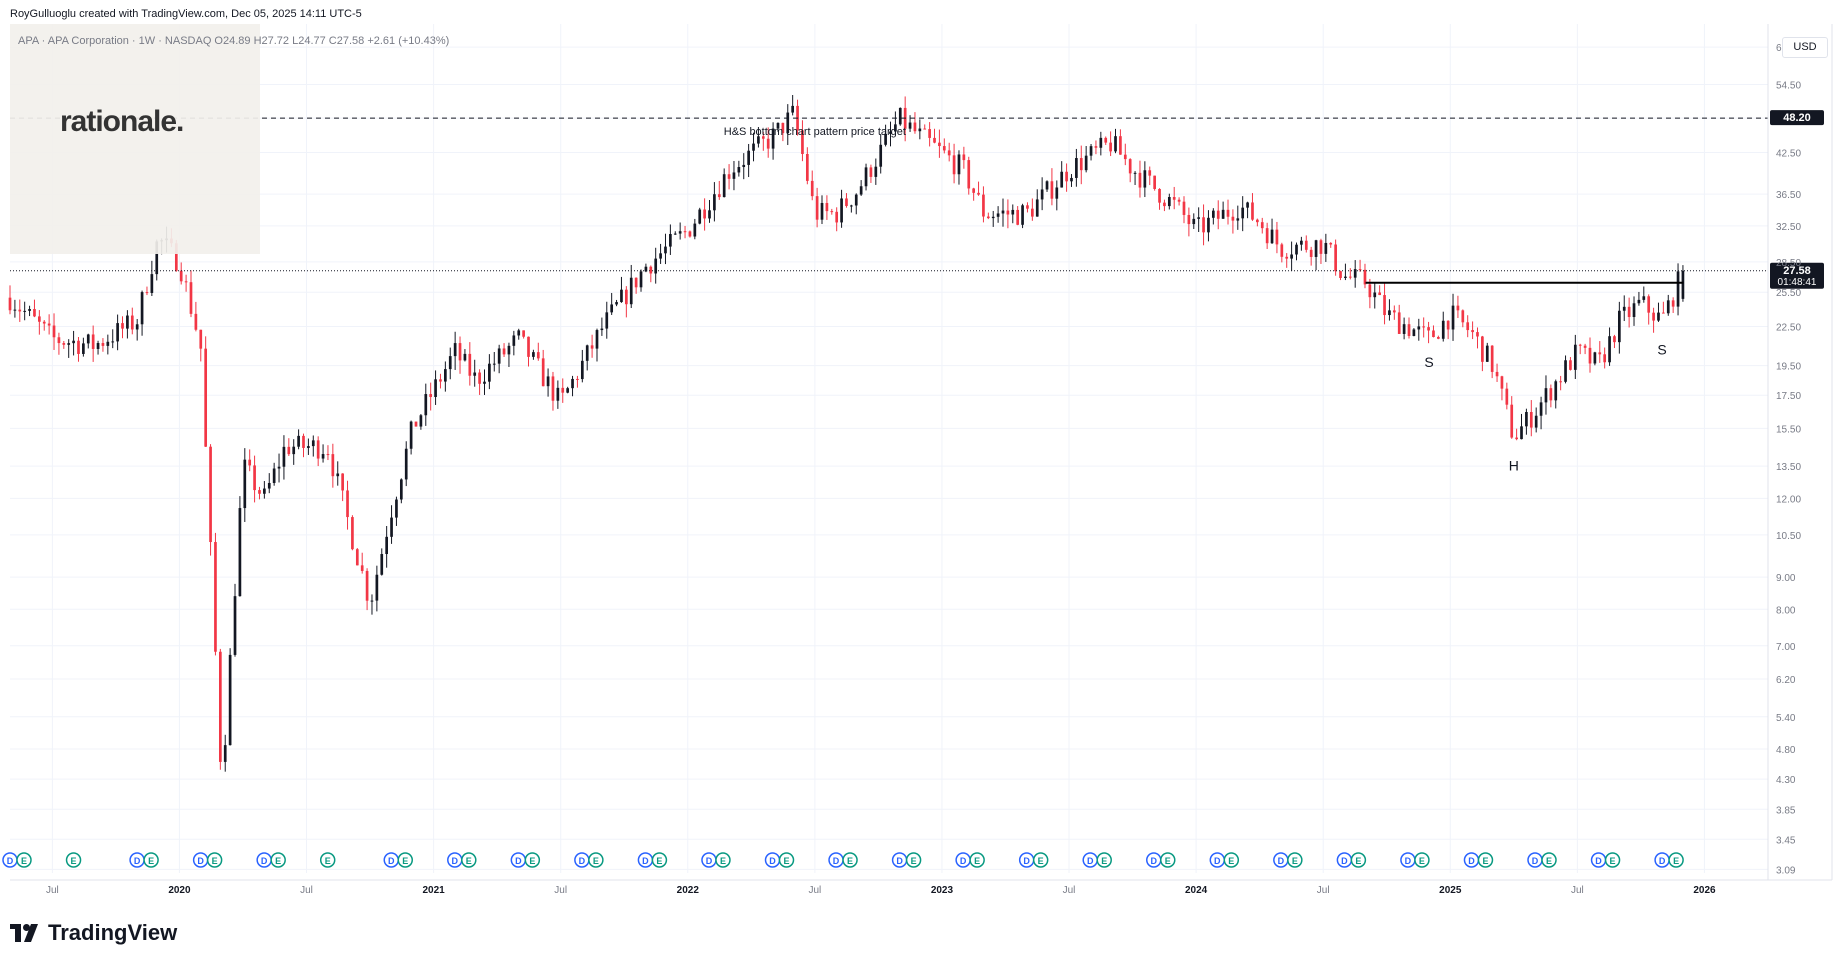 This screenshot has width=1835, height=958. I want to click on event-code: E, so click(151, 861).